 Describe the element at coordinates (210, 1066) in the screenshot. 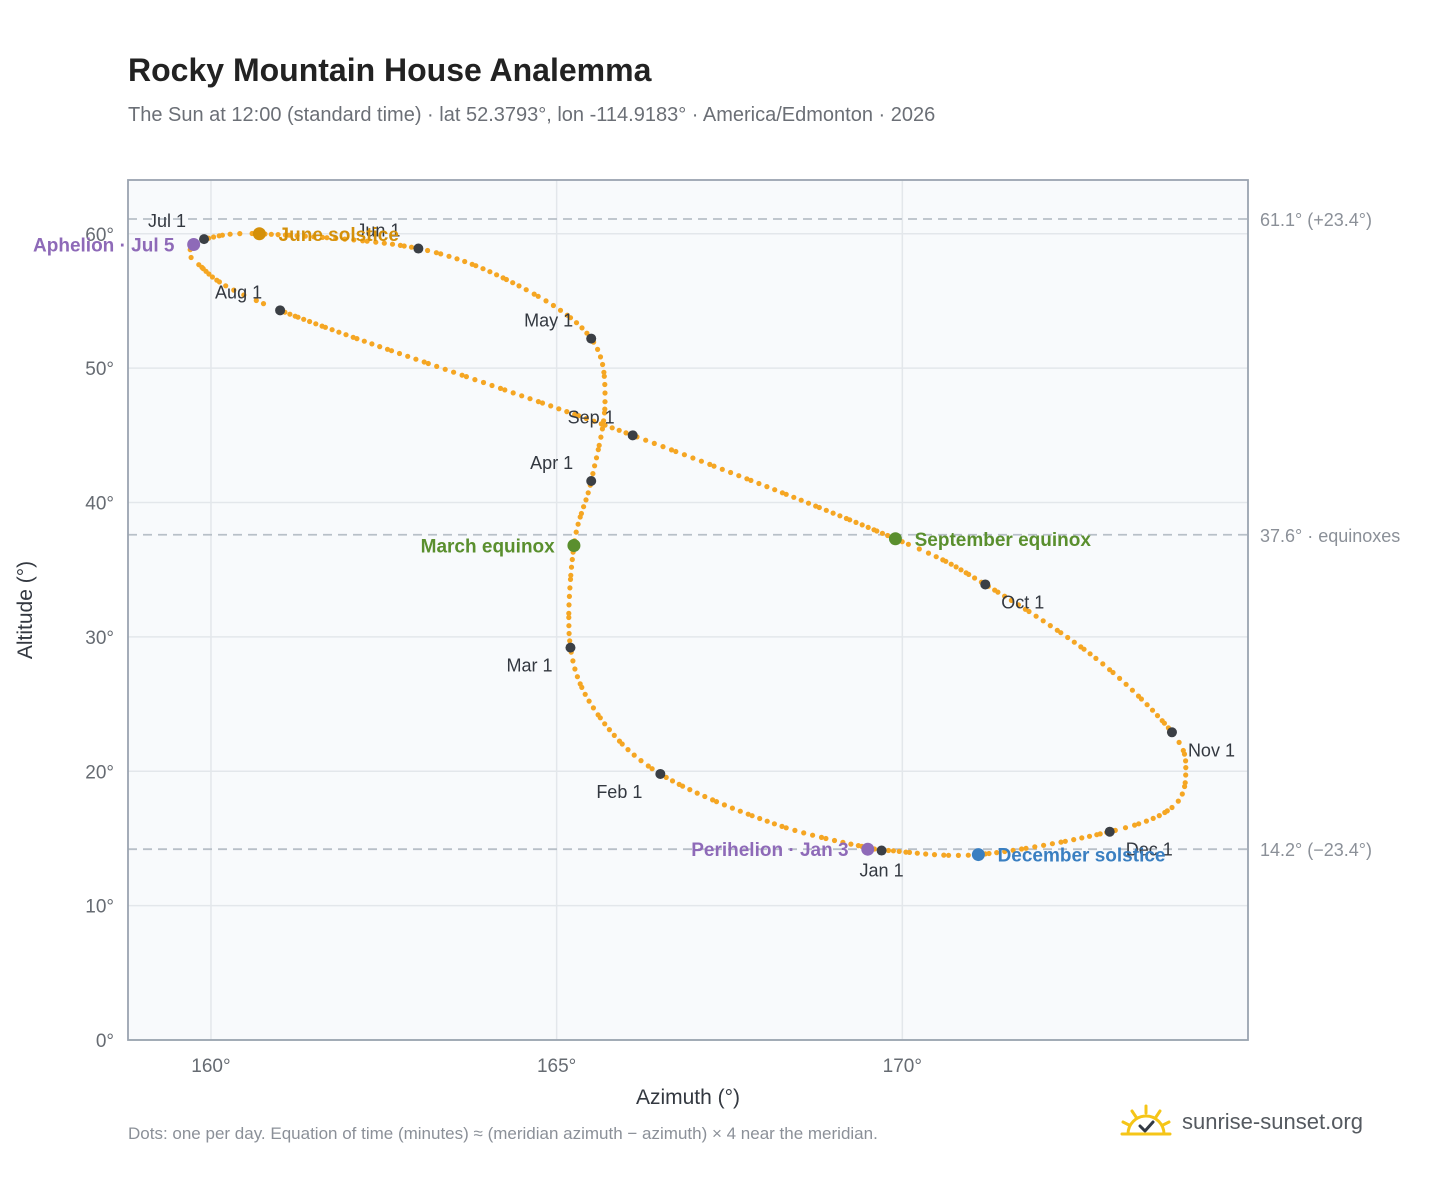

I see `x-tick-label: 160°` at that location.